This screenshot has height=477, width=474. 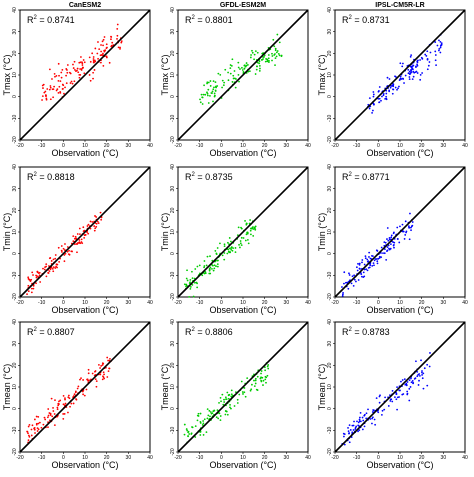 I want to click on x-tick-label: 10, so click(x=243, y=146).